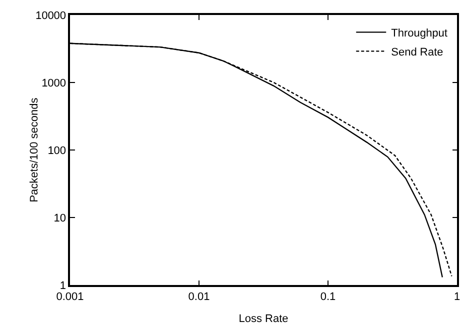 The height and width of the screenshot is (325, 470). I want to click on x-axis-title: Loss Rate, so click(263, 319).